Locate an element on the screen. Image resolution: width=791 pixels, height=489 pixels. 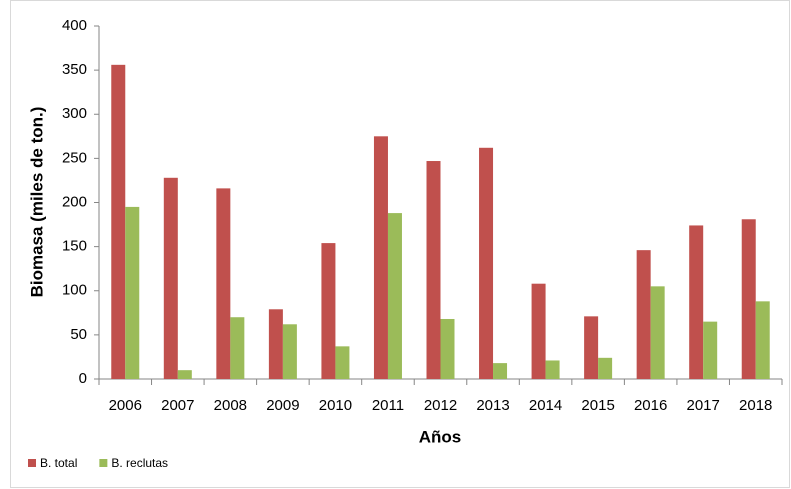
y-tick-label: 150 is located at coordinates (74, 246).